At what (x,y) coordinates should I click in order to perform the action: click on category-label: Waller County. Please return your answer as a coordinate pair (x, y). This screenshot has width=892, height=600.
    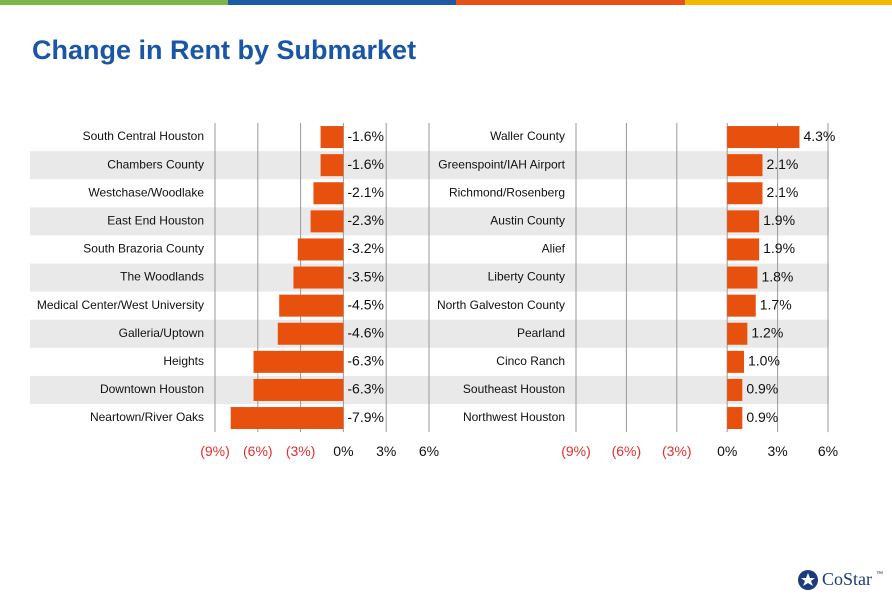
    Looking at the image, I should click on (527, 136).